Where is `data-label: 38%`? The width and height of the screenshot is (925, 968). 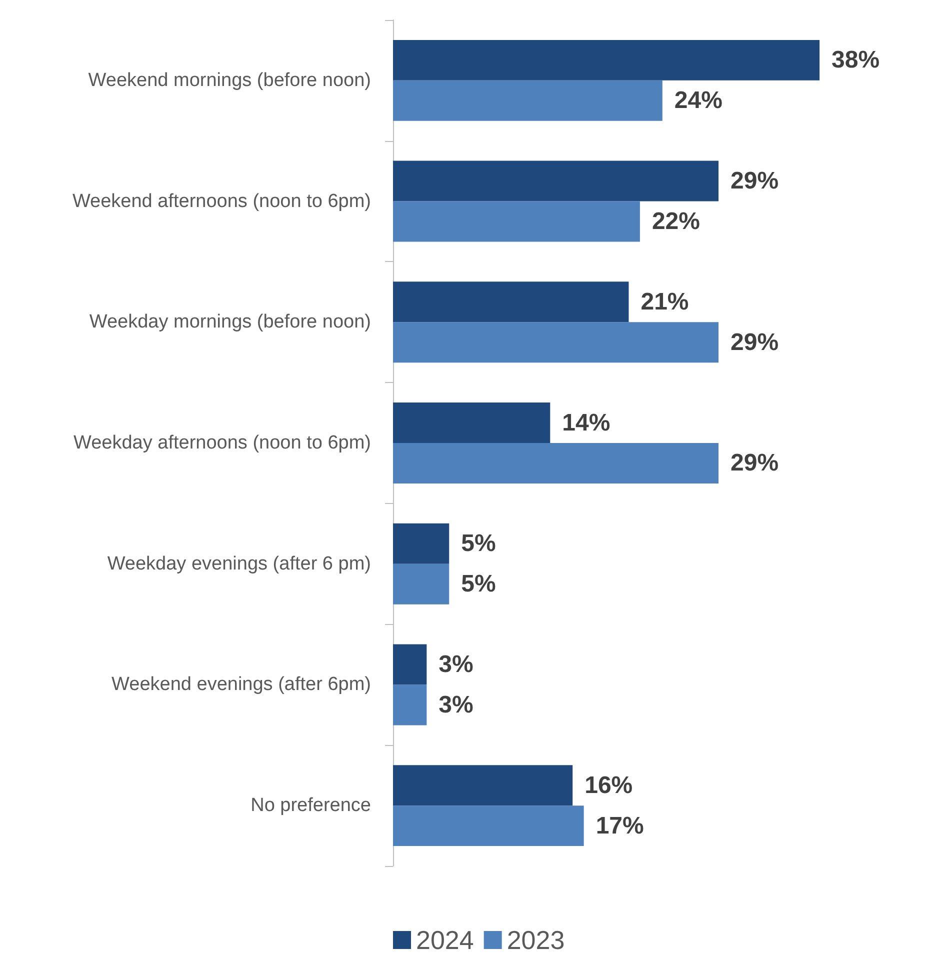
data-label: 38% is located at coordinates (856, 60).